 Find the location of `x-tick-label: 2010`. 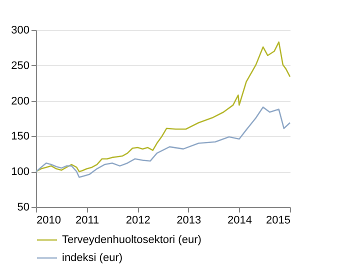

x-tick-label: 2010 is located at coordinates (48, 220).